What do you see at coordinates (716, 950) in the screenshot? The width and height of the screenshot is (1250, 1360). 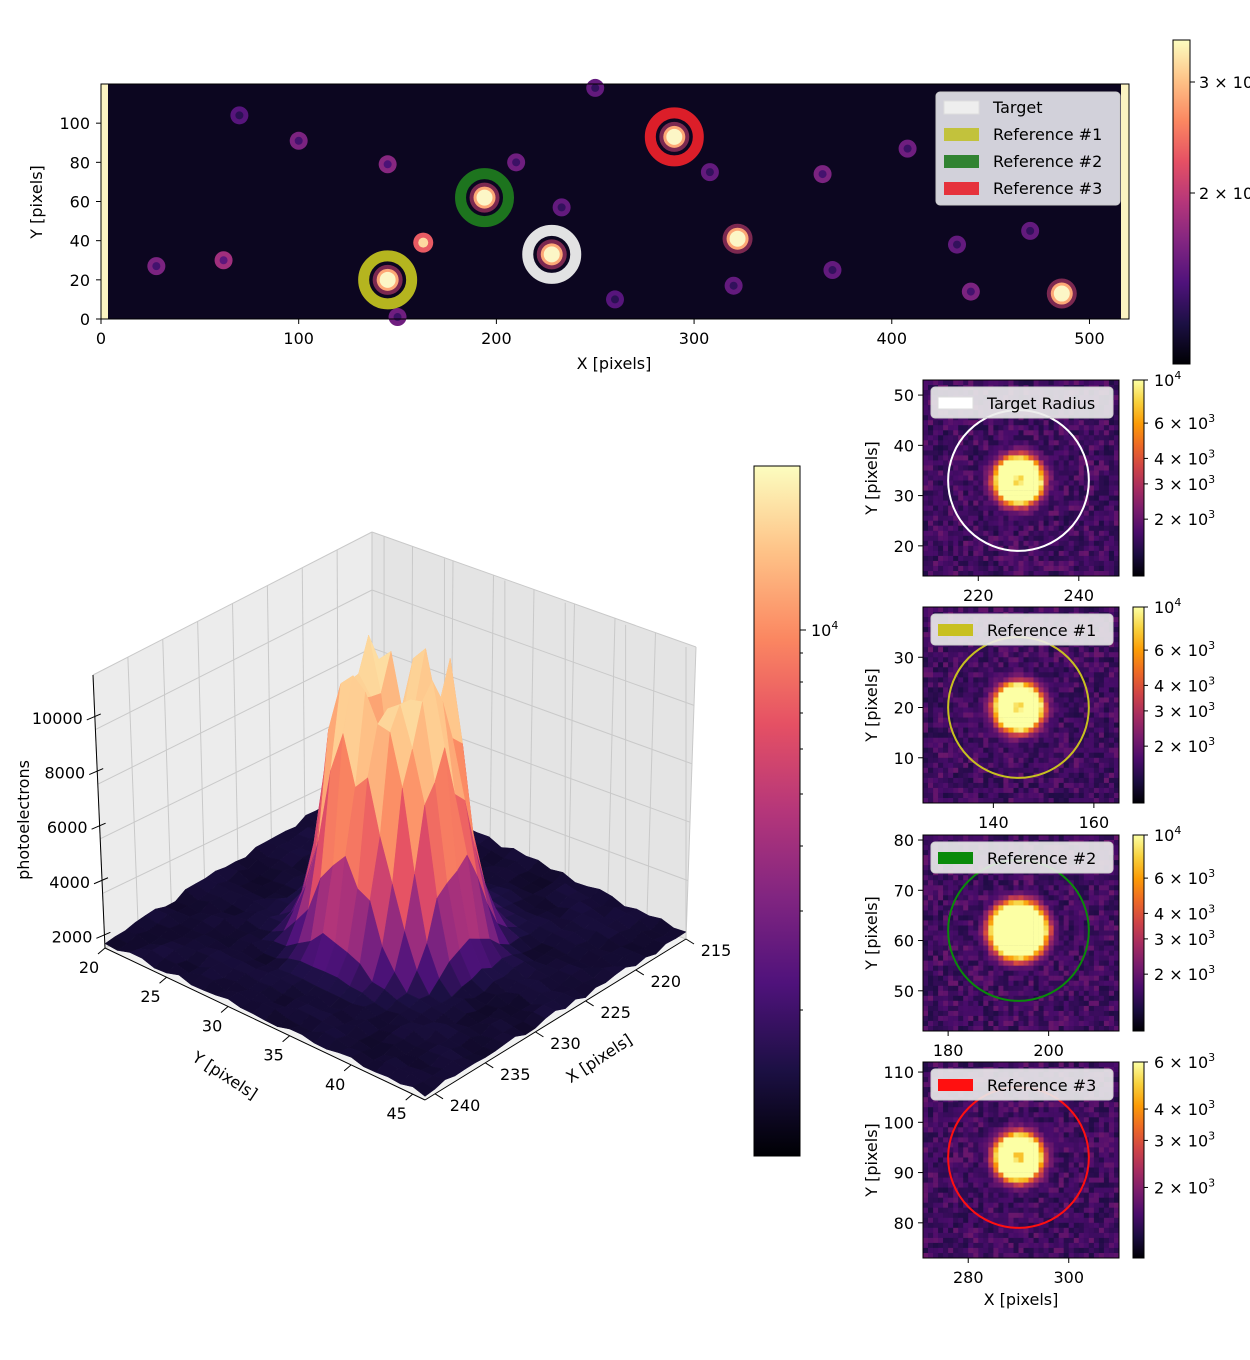 I see `x-tick-label: 215` at bounding box center [716, 950].